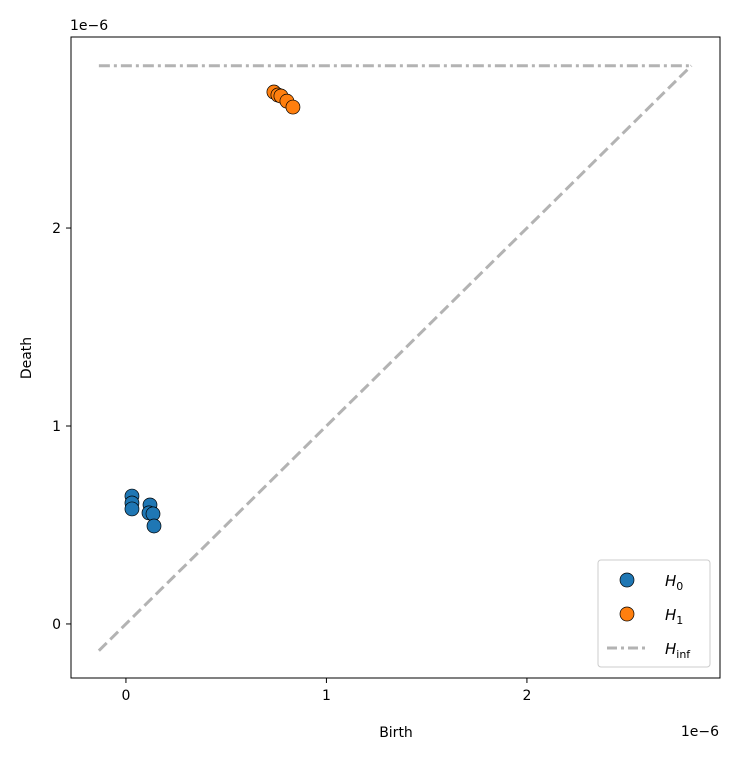  I want to click on y-axis-label: Death, so click(27, 358).